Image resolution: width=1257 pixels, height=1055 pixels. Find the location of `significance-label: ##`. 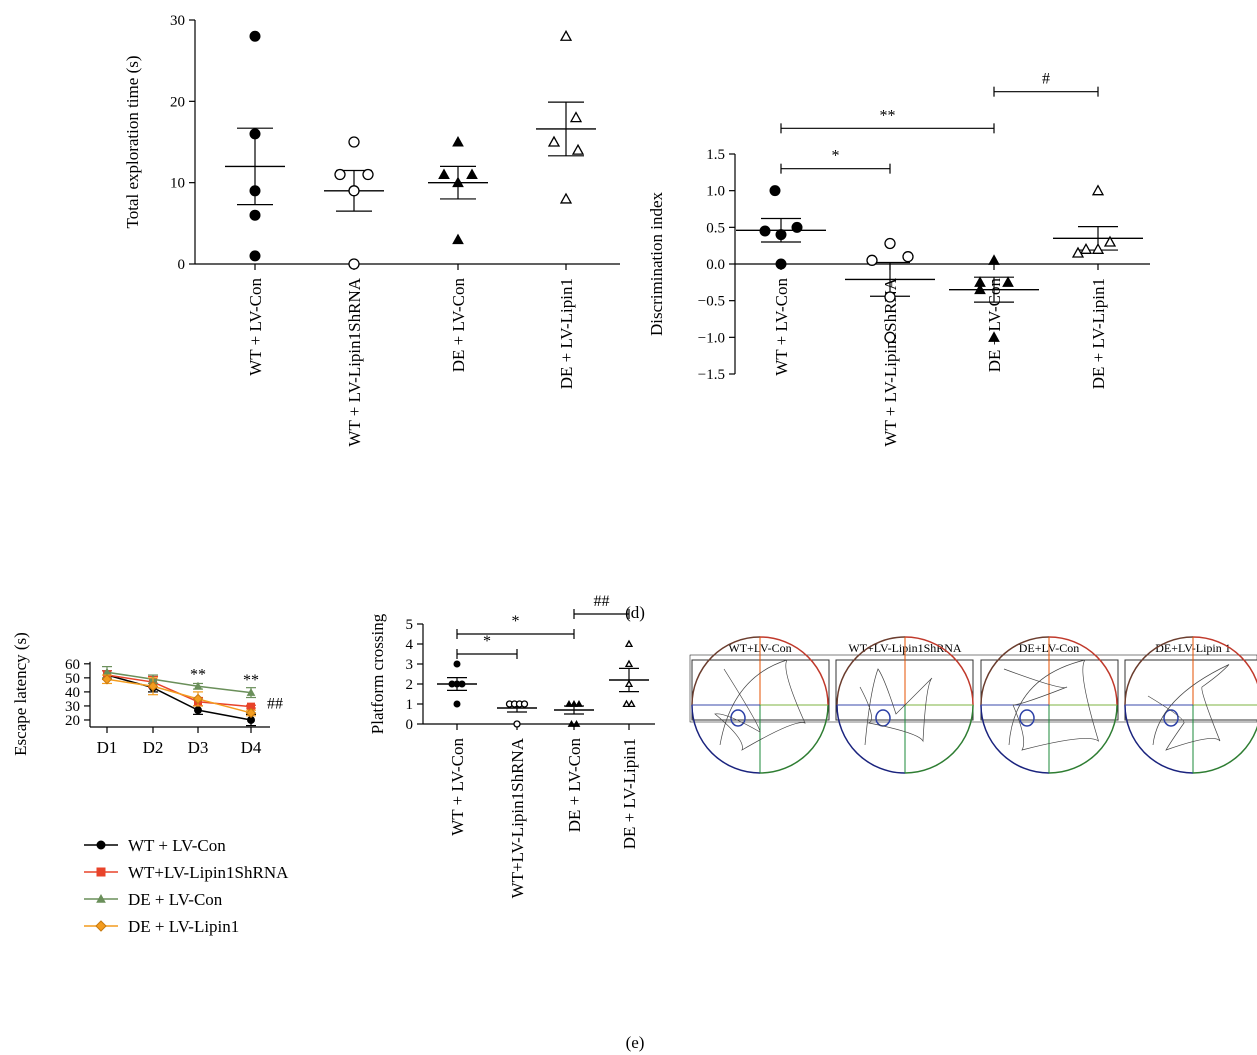

significance-label: ## is located at coordinates (602, 601).